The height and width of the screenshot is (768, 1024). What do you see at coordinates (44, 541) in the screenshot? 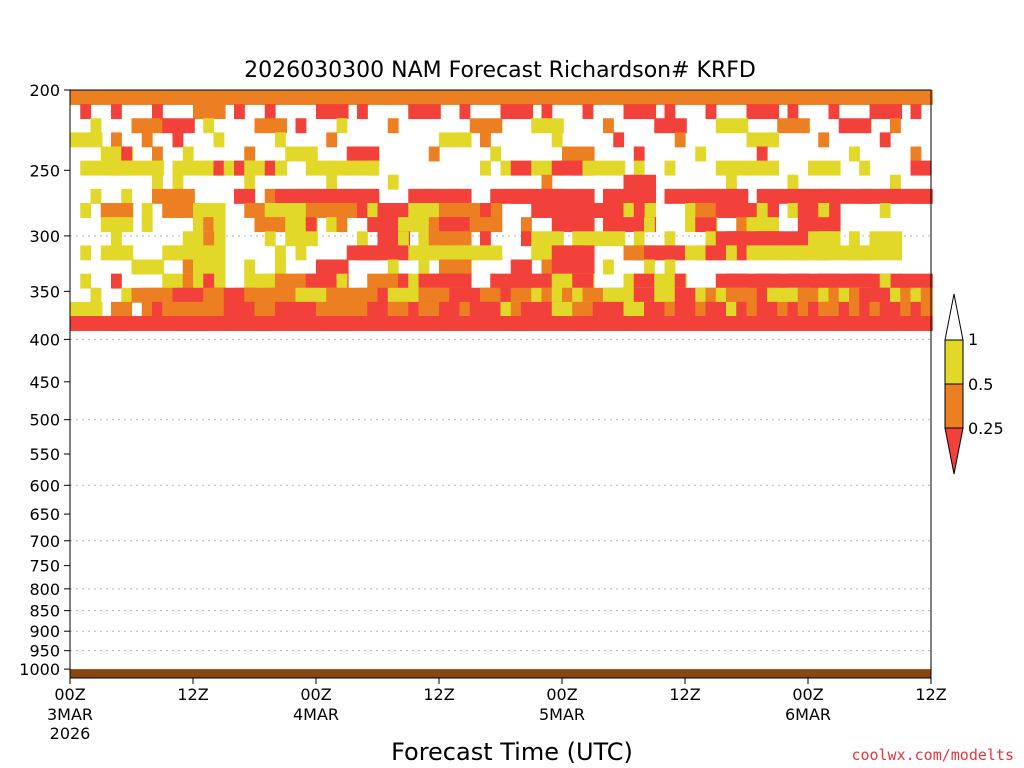
I see `y-tick-label: 700` at bounding box center [44, 541].